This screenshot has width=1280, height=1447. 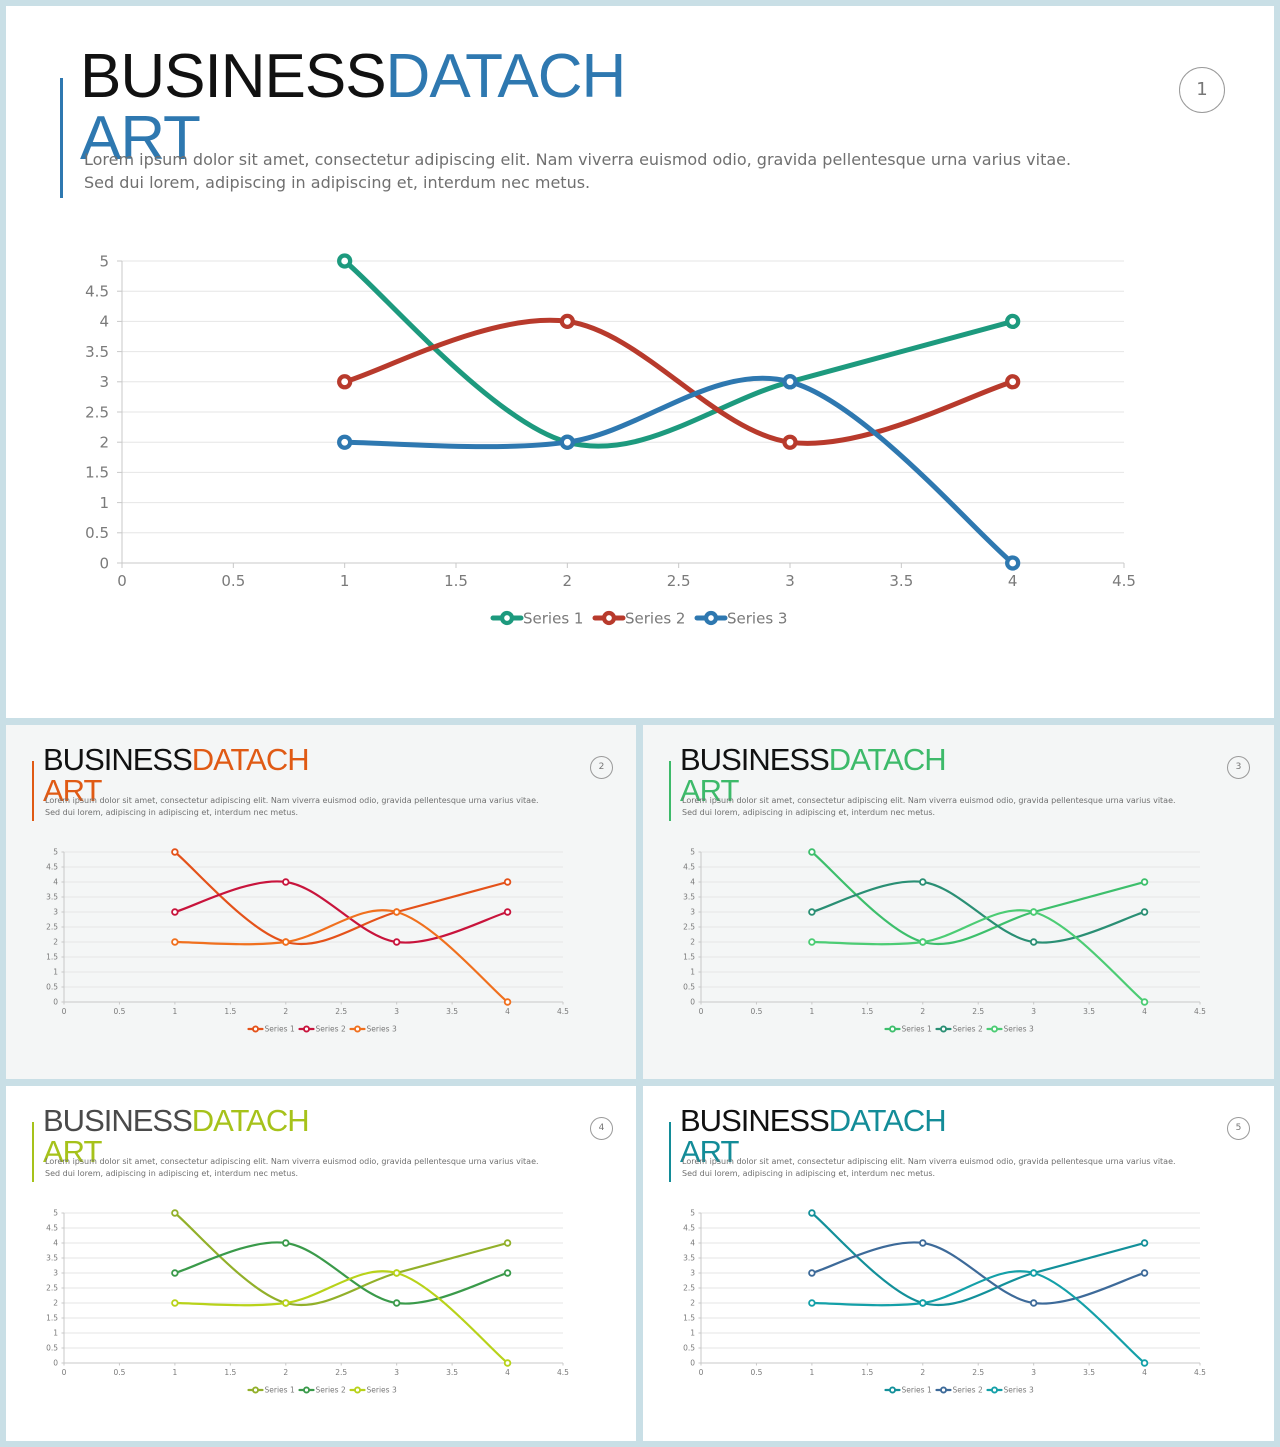 What do you see at coordinates (790, 581) in the screenshot?
I see `x-tick-label: 3` at bounding box center [790, 581].